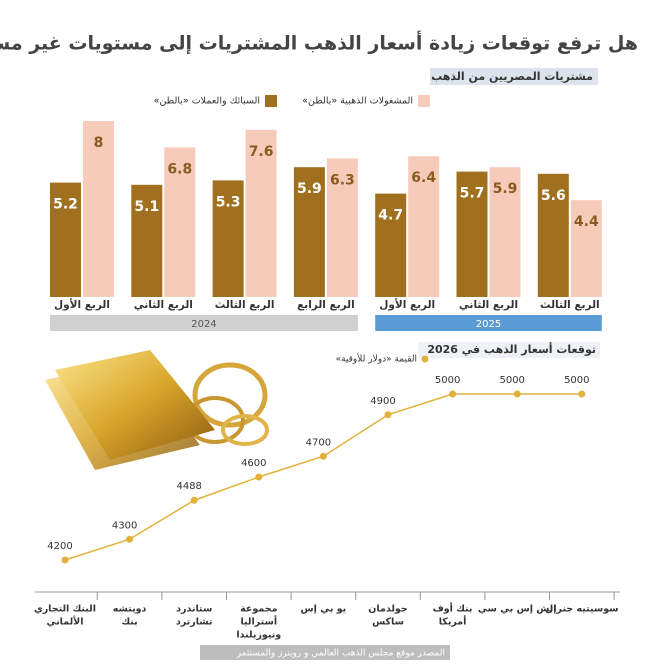  I want to click on subtitle-box, so click(514, 76).